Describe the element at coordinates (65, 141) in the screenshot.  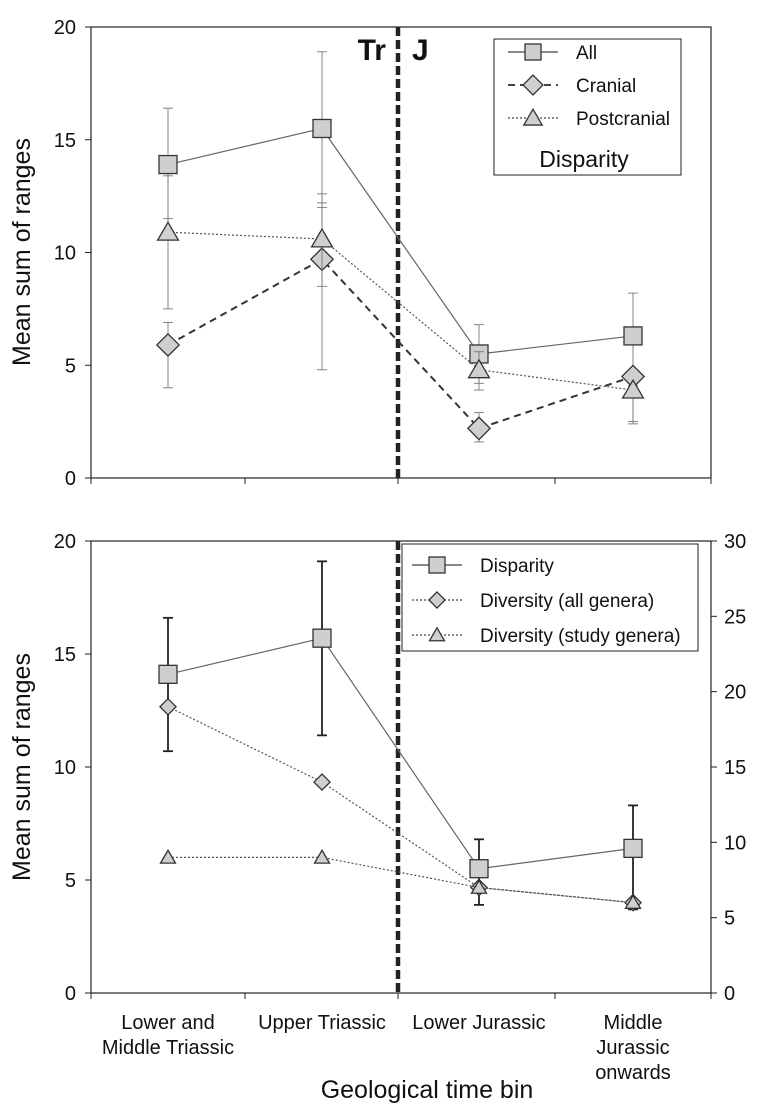
I see `top-y-tick-label: 15` at that location.